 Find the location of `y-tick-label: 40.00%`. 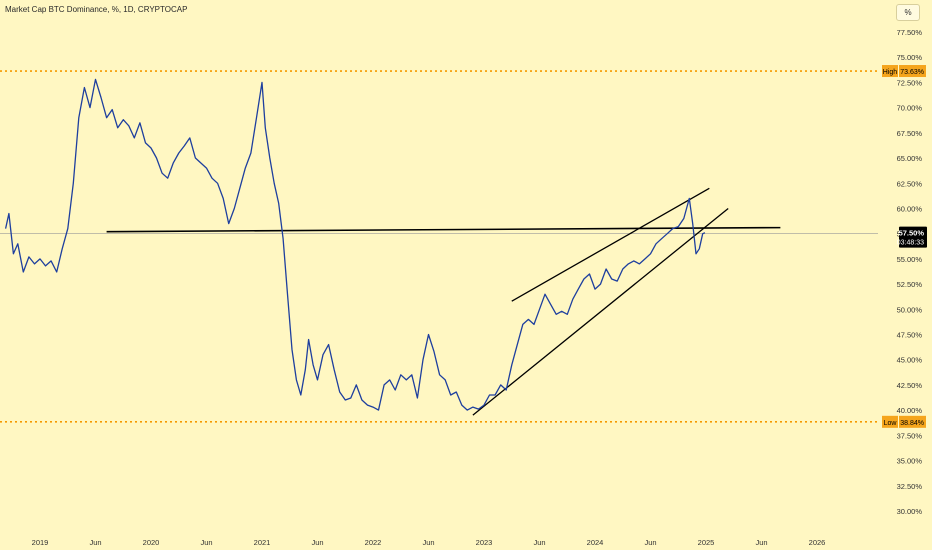

y-tick-label: 40.00% is located at coordinates (910, 410).